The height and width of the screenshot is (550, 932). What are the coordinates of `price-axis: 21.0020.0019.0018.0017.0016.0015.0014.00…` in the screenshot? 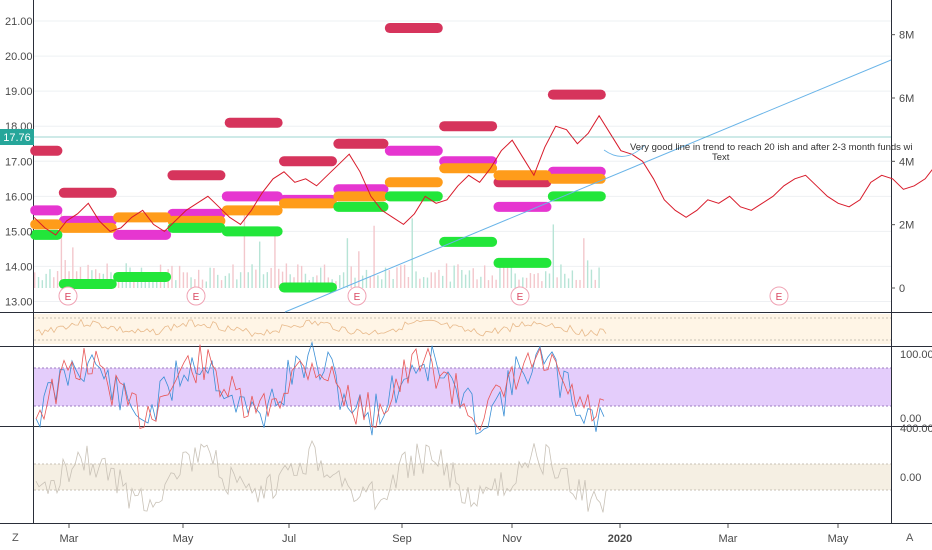 It's located at (19, 162).